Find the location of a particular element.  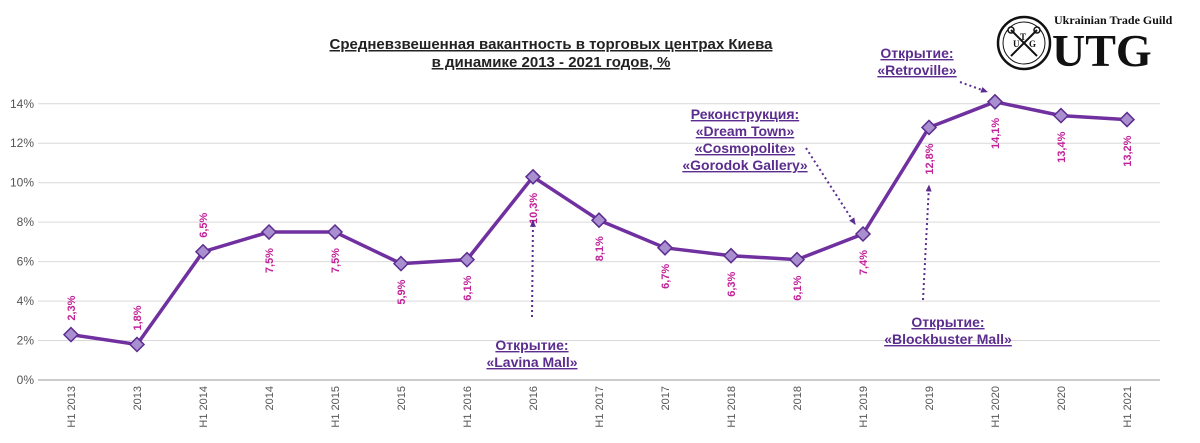

data-label: 13,2% is located at coordinates (1128, 150).